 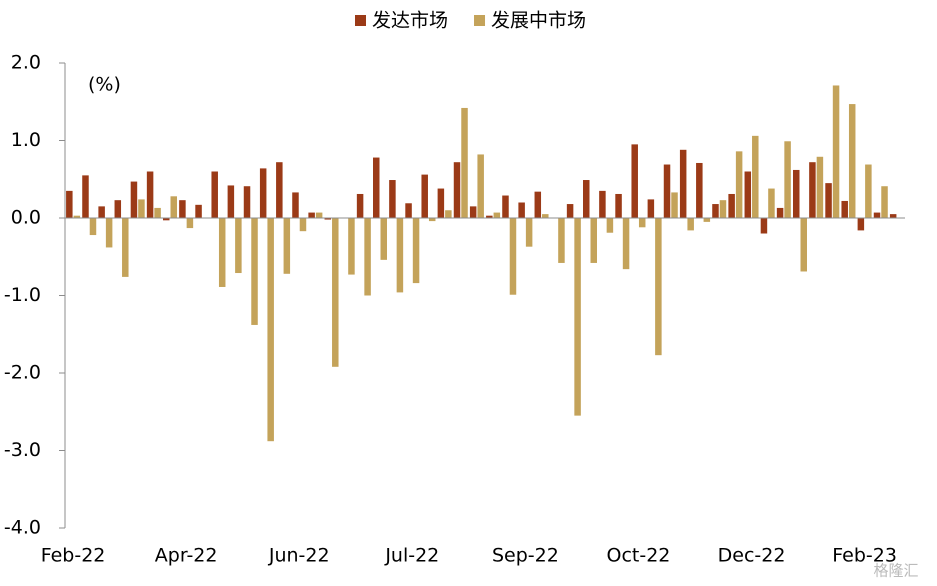 What do you see at coordinates (410, 21) in the screenshot?
I see `legend-label: 发达市场` at bounding box center [410, 21].